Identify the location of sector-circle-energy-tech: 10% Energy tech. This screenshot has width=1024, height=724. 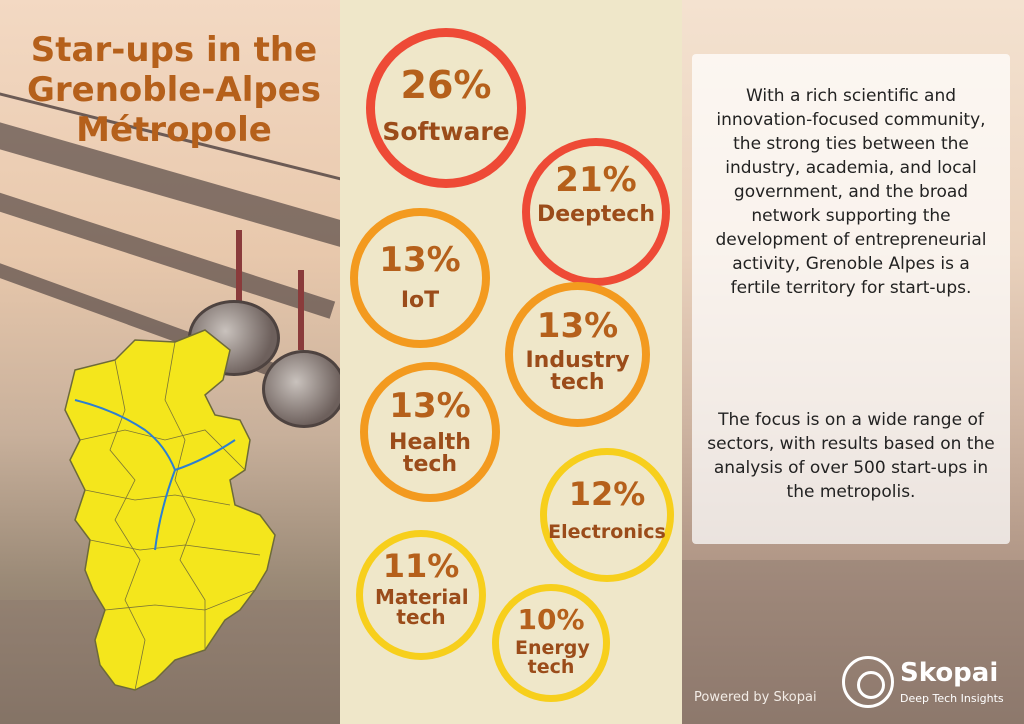
(551, 643).